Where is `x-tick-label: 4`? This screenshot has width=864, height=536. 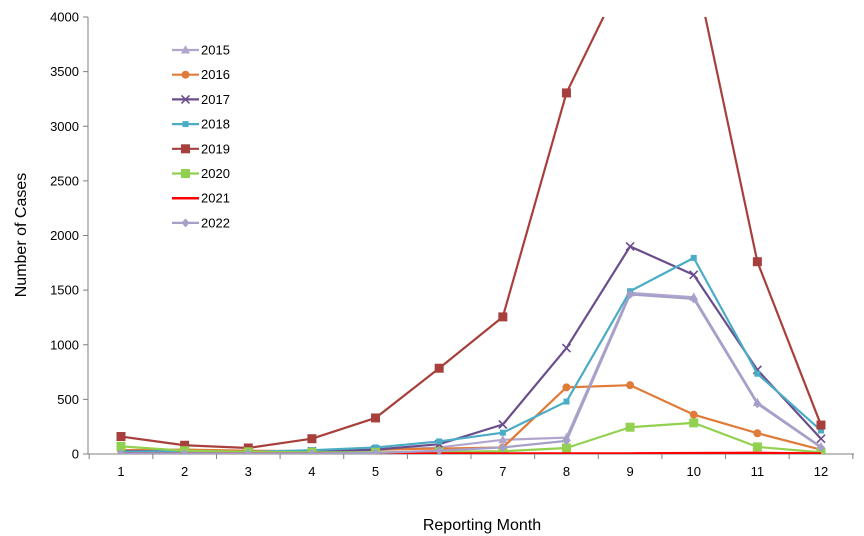 x-tick-label: 4 is located at coordinates (311, 471).